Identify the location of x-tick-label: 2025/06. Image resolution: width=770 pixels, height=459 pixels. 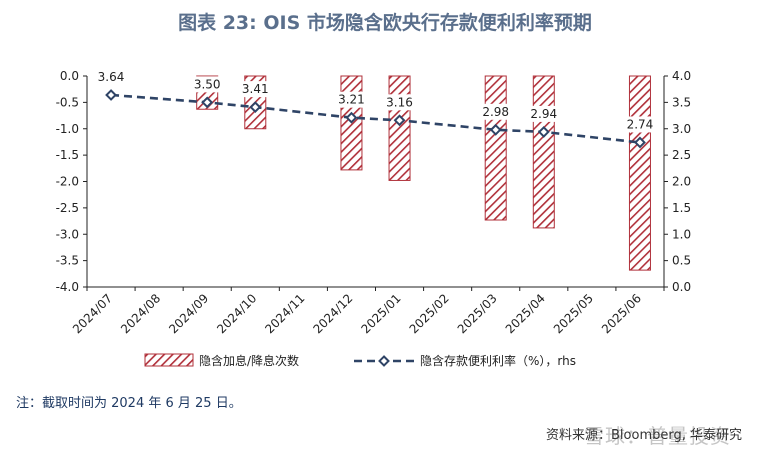
(621, 313).